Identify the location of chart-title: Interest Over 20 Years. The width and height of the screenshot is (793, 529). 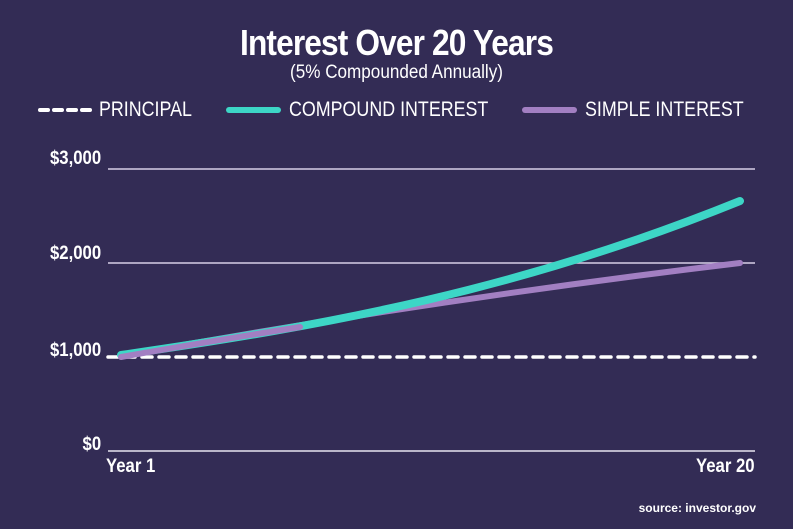
(397, 42).